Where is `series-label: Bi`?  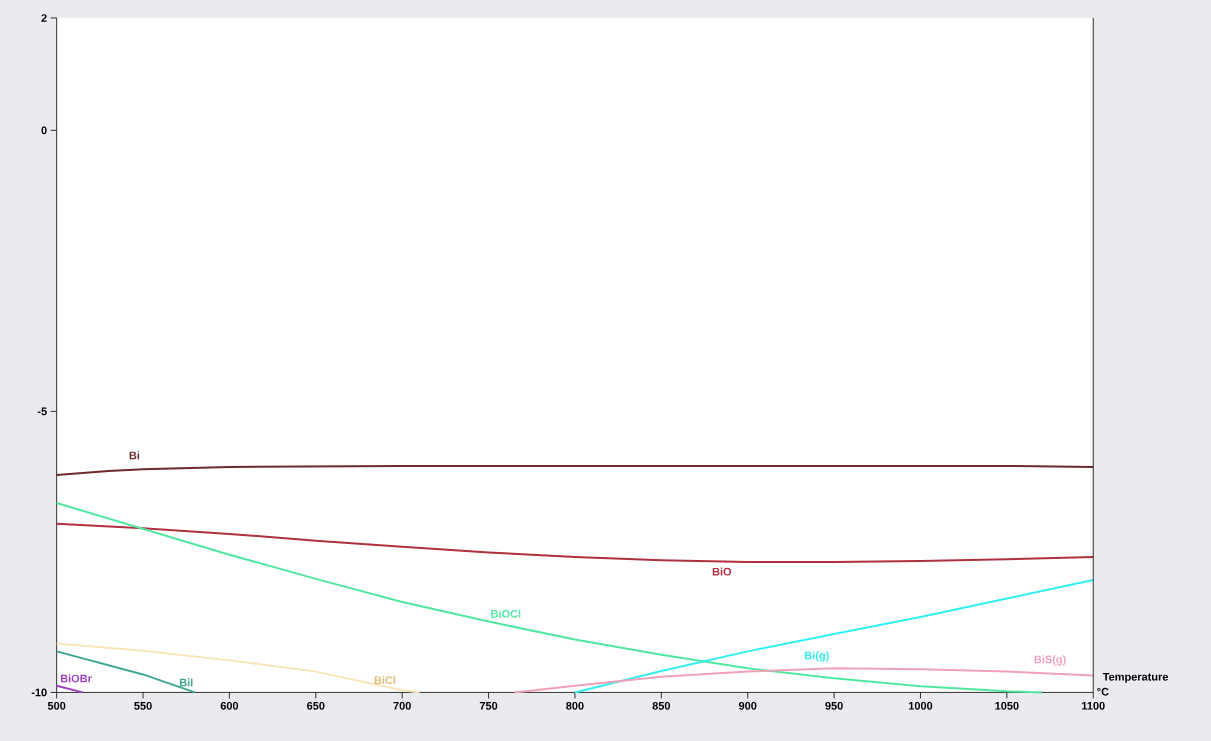 series-label: Bi is located at coordinates (134, 455).